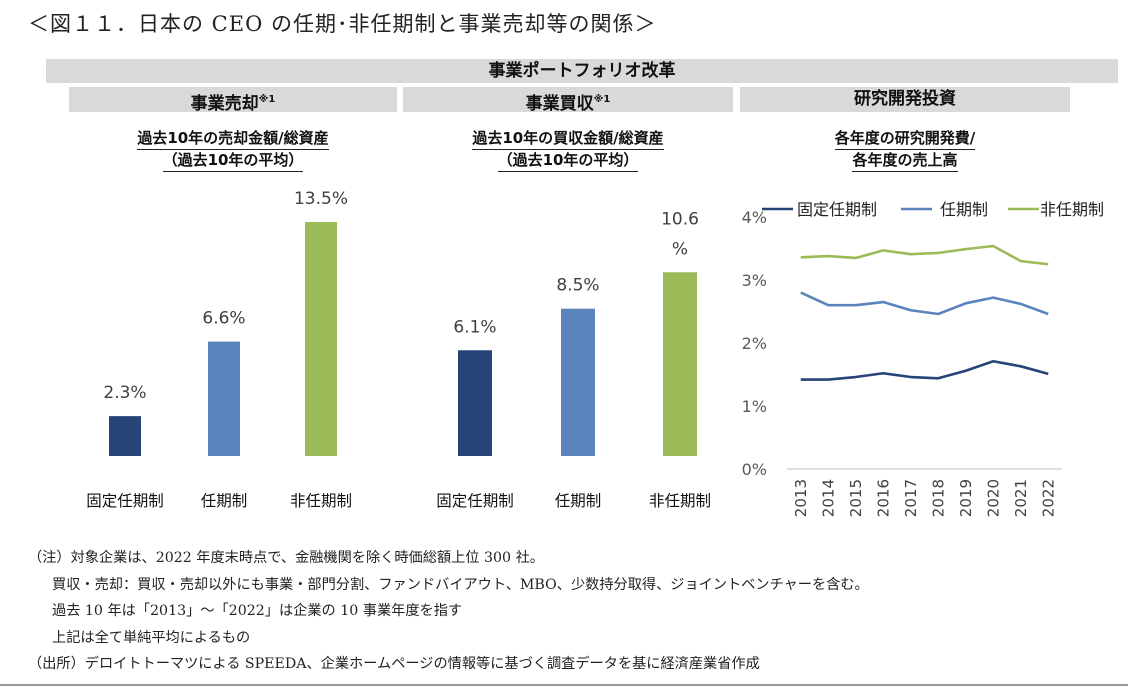 The image size is (1128, 688). Describe the element at coordinates (837, 209) in the screenshot. I see `legend-label: 固定任期制` at that location.